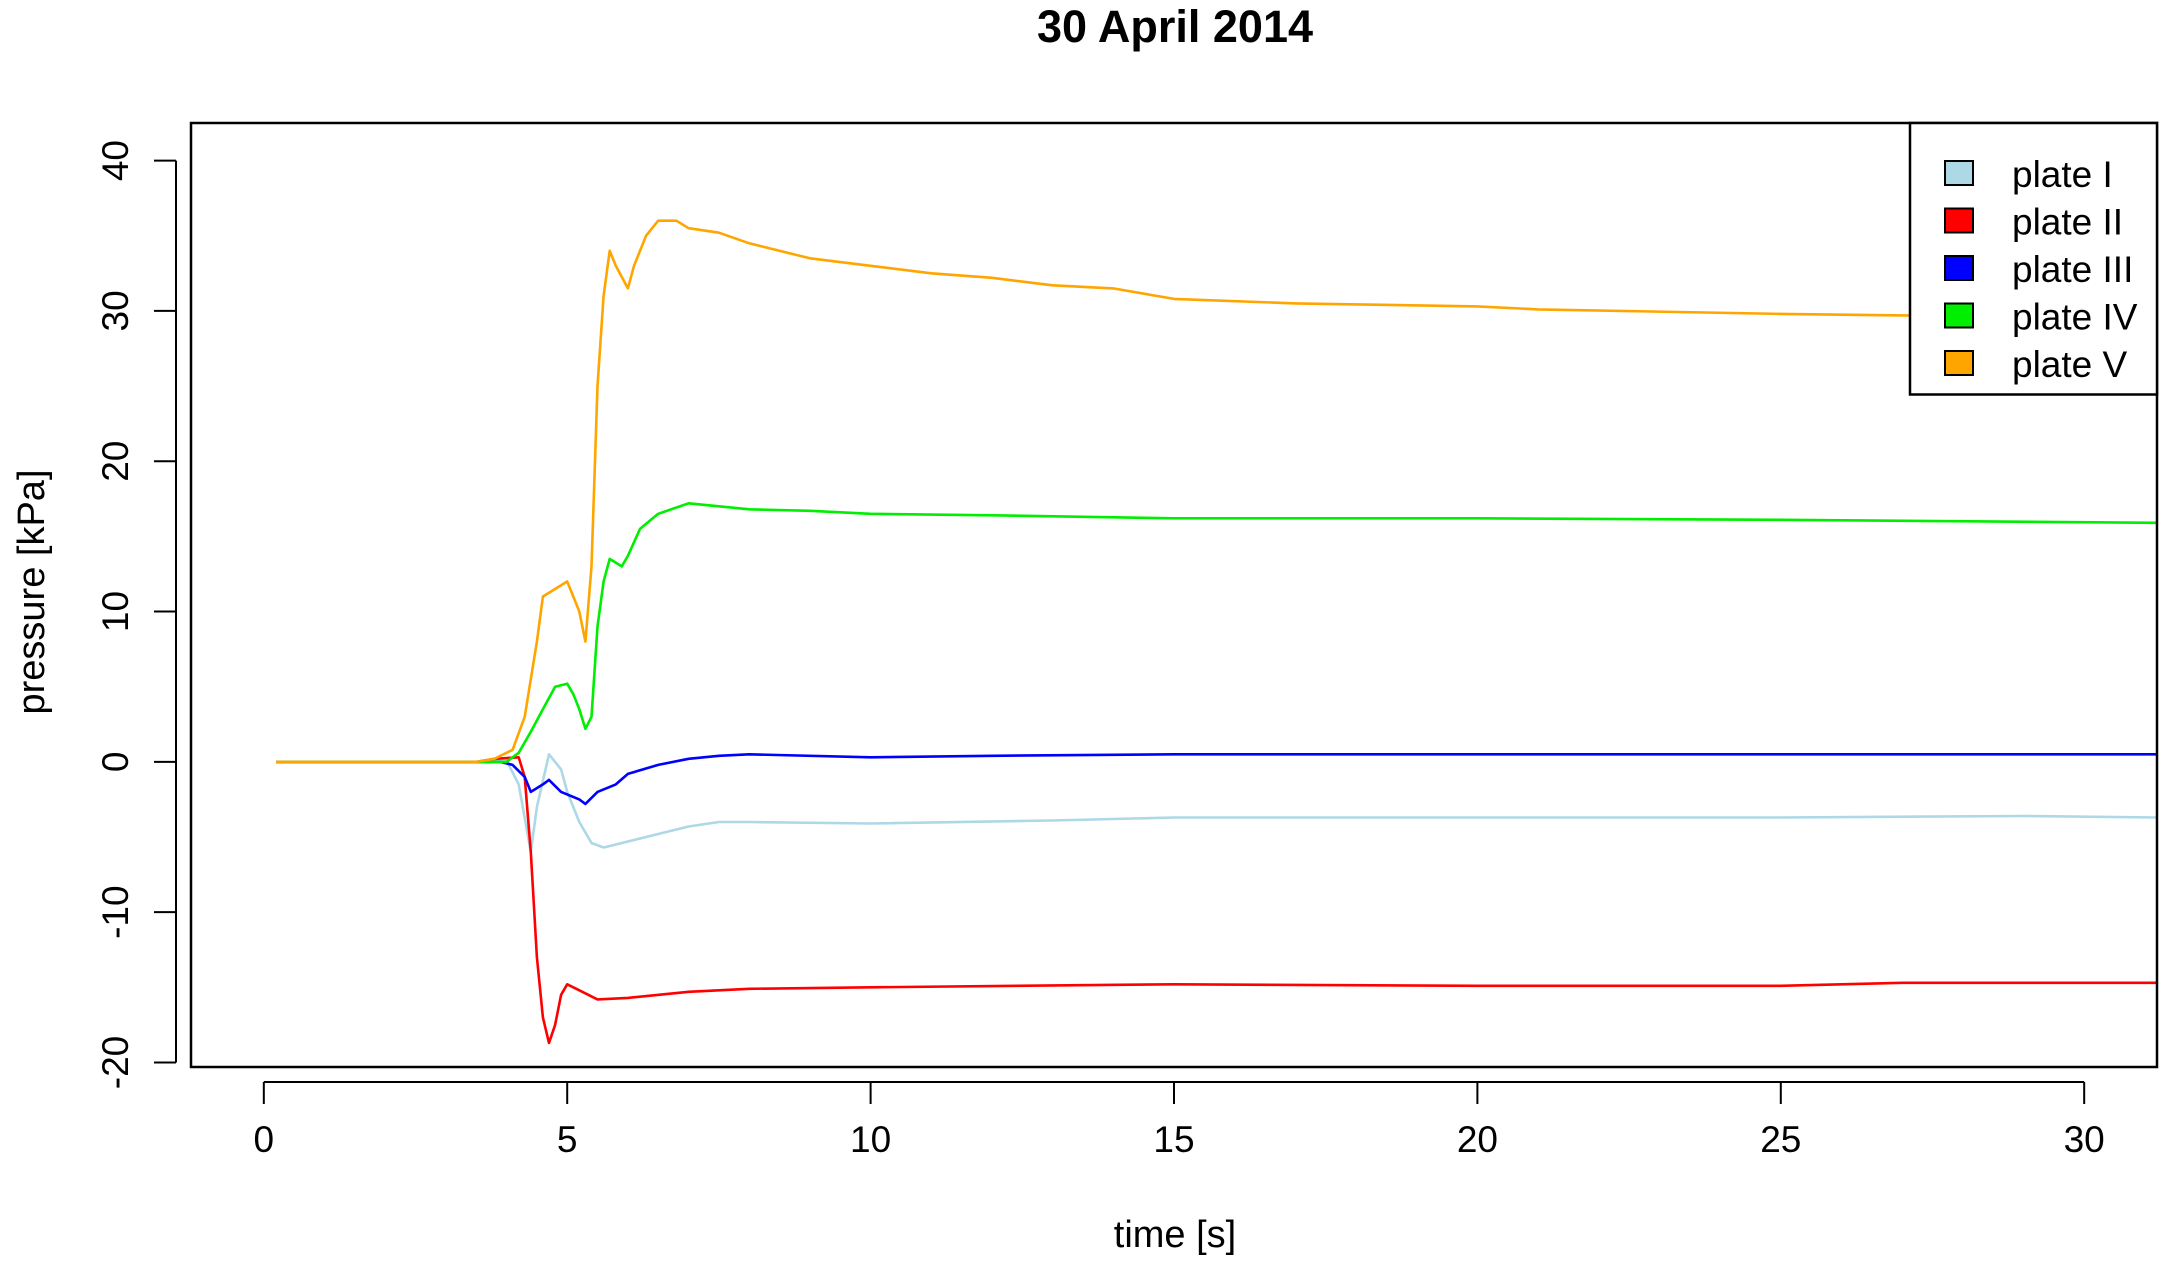  Describe the element at coordinates (115, 461) in the screenshot. I see `y-tick-label: 20` at that location.